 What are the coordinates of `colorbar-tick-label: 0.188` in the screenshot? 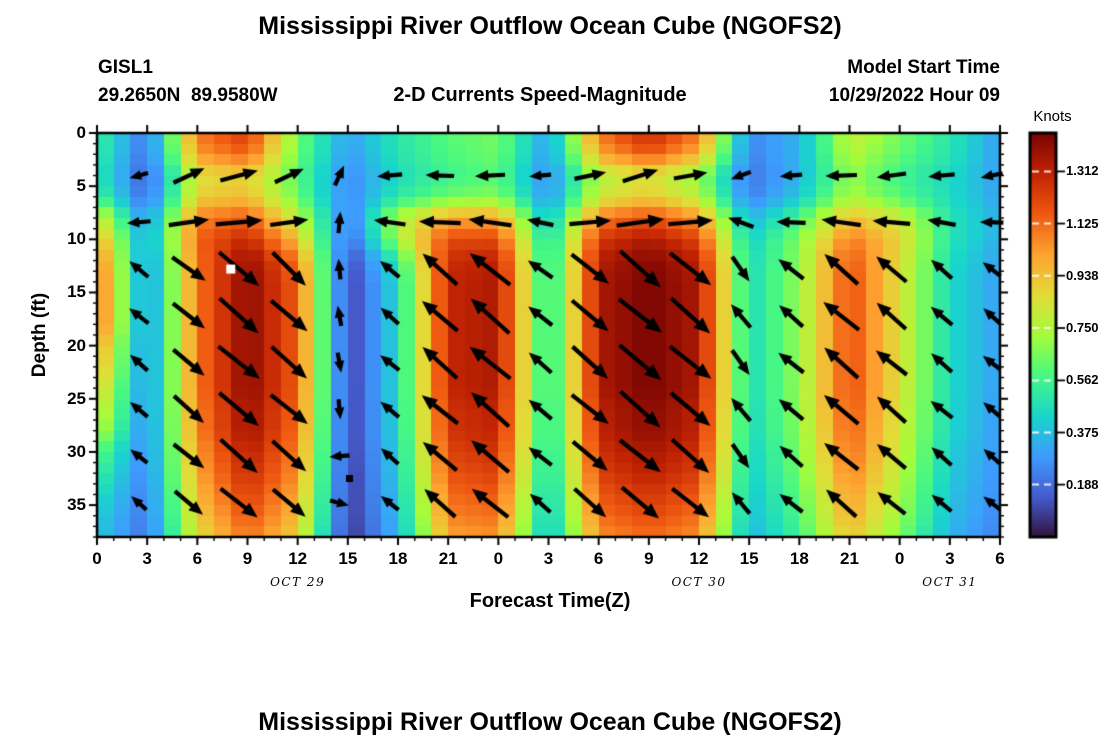 It's located at (1082, 484).